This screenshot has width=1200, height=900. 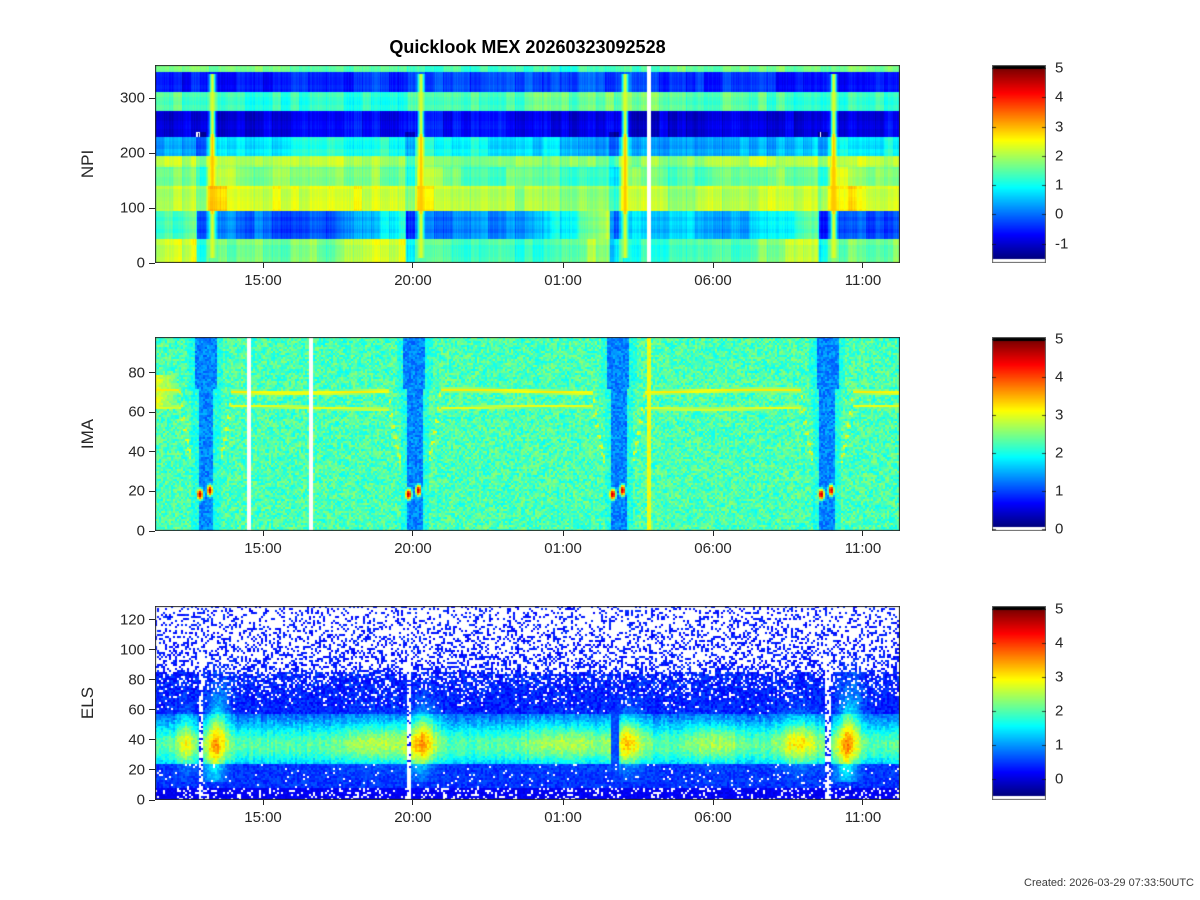 What do you see at coordinates (136, 770) in the screenshot?
I see `els-ytick-label: 20` at bounding box center [136, 770].